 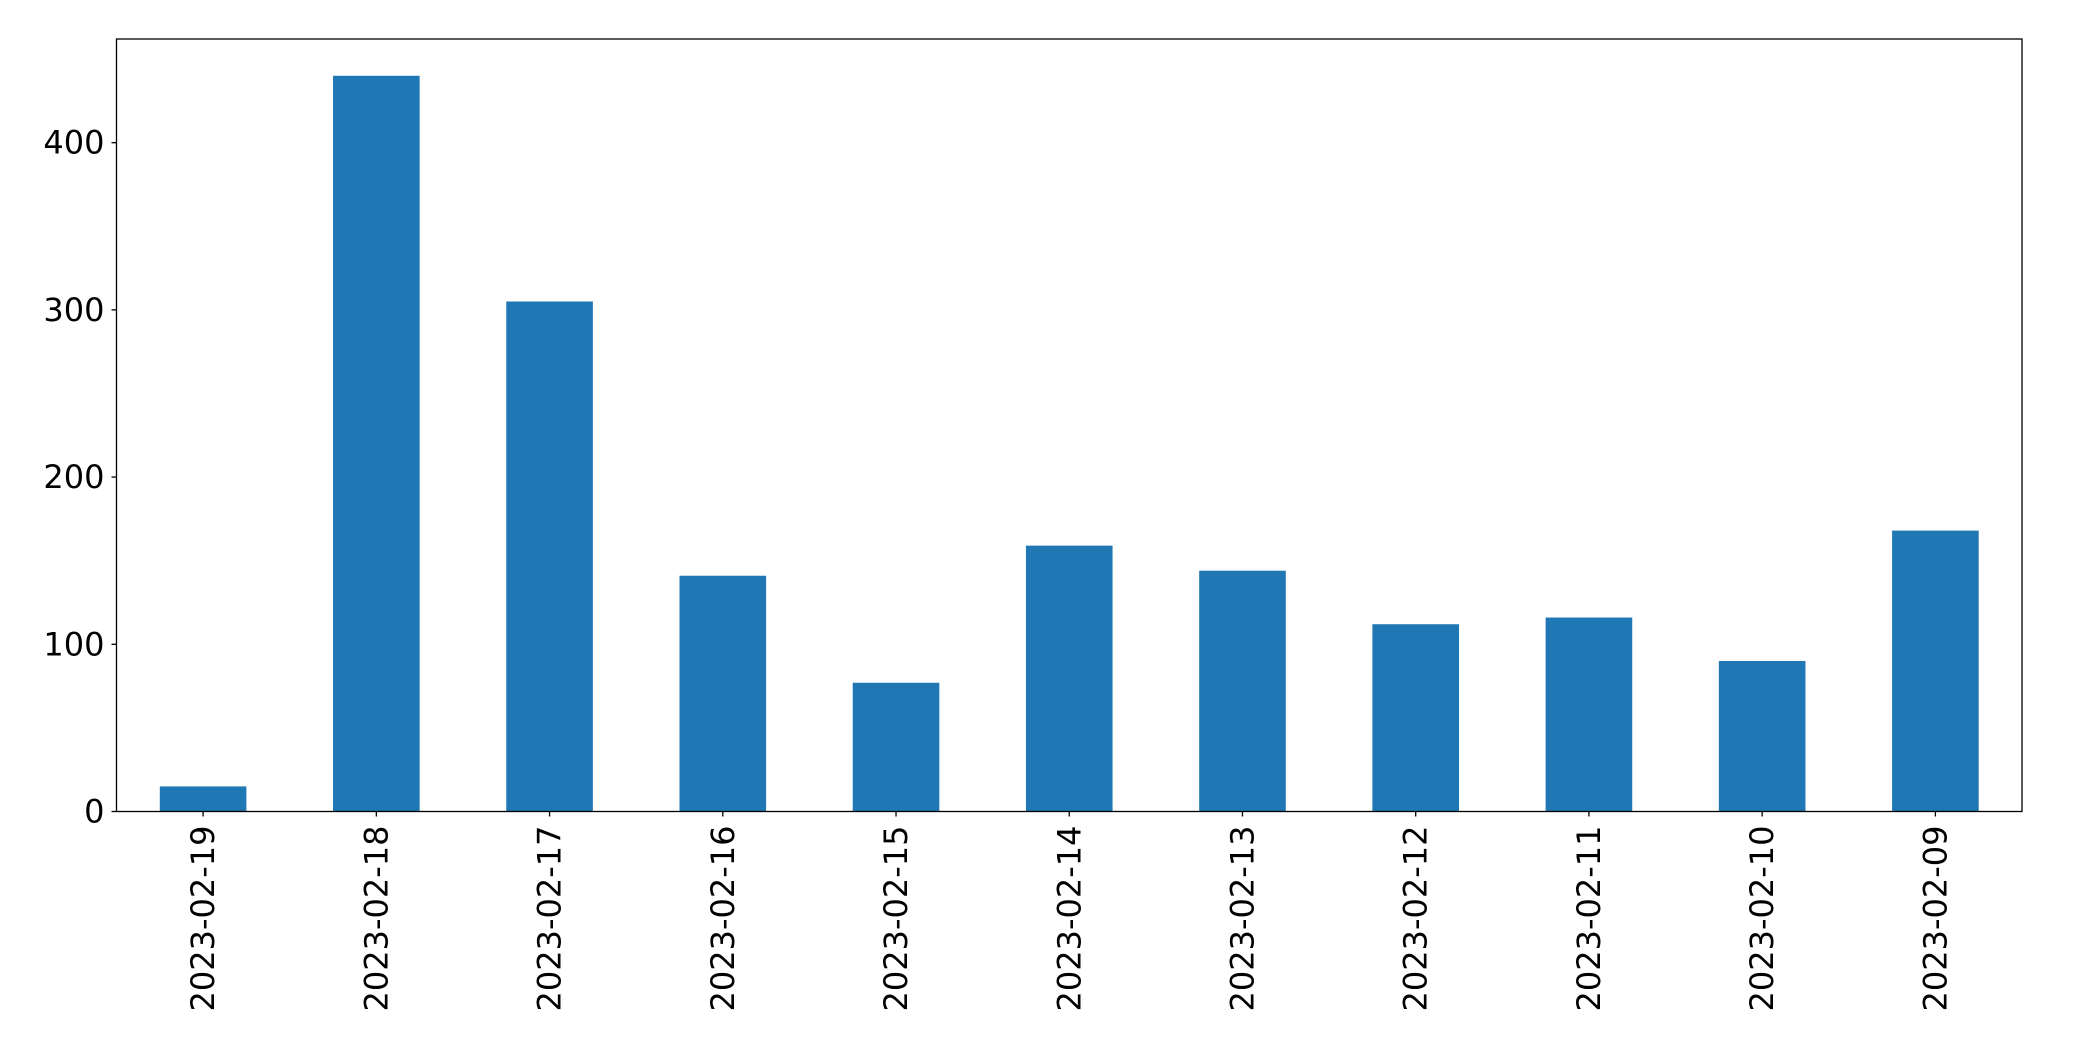 I want to click on x-tick-label: 2023-02-12, so click(x=1416, y=919).